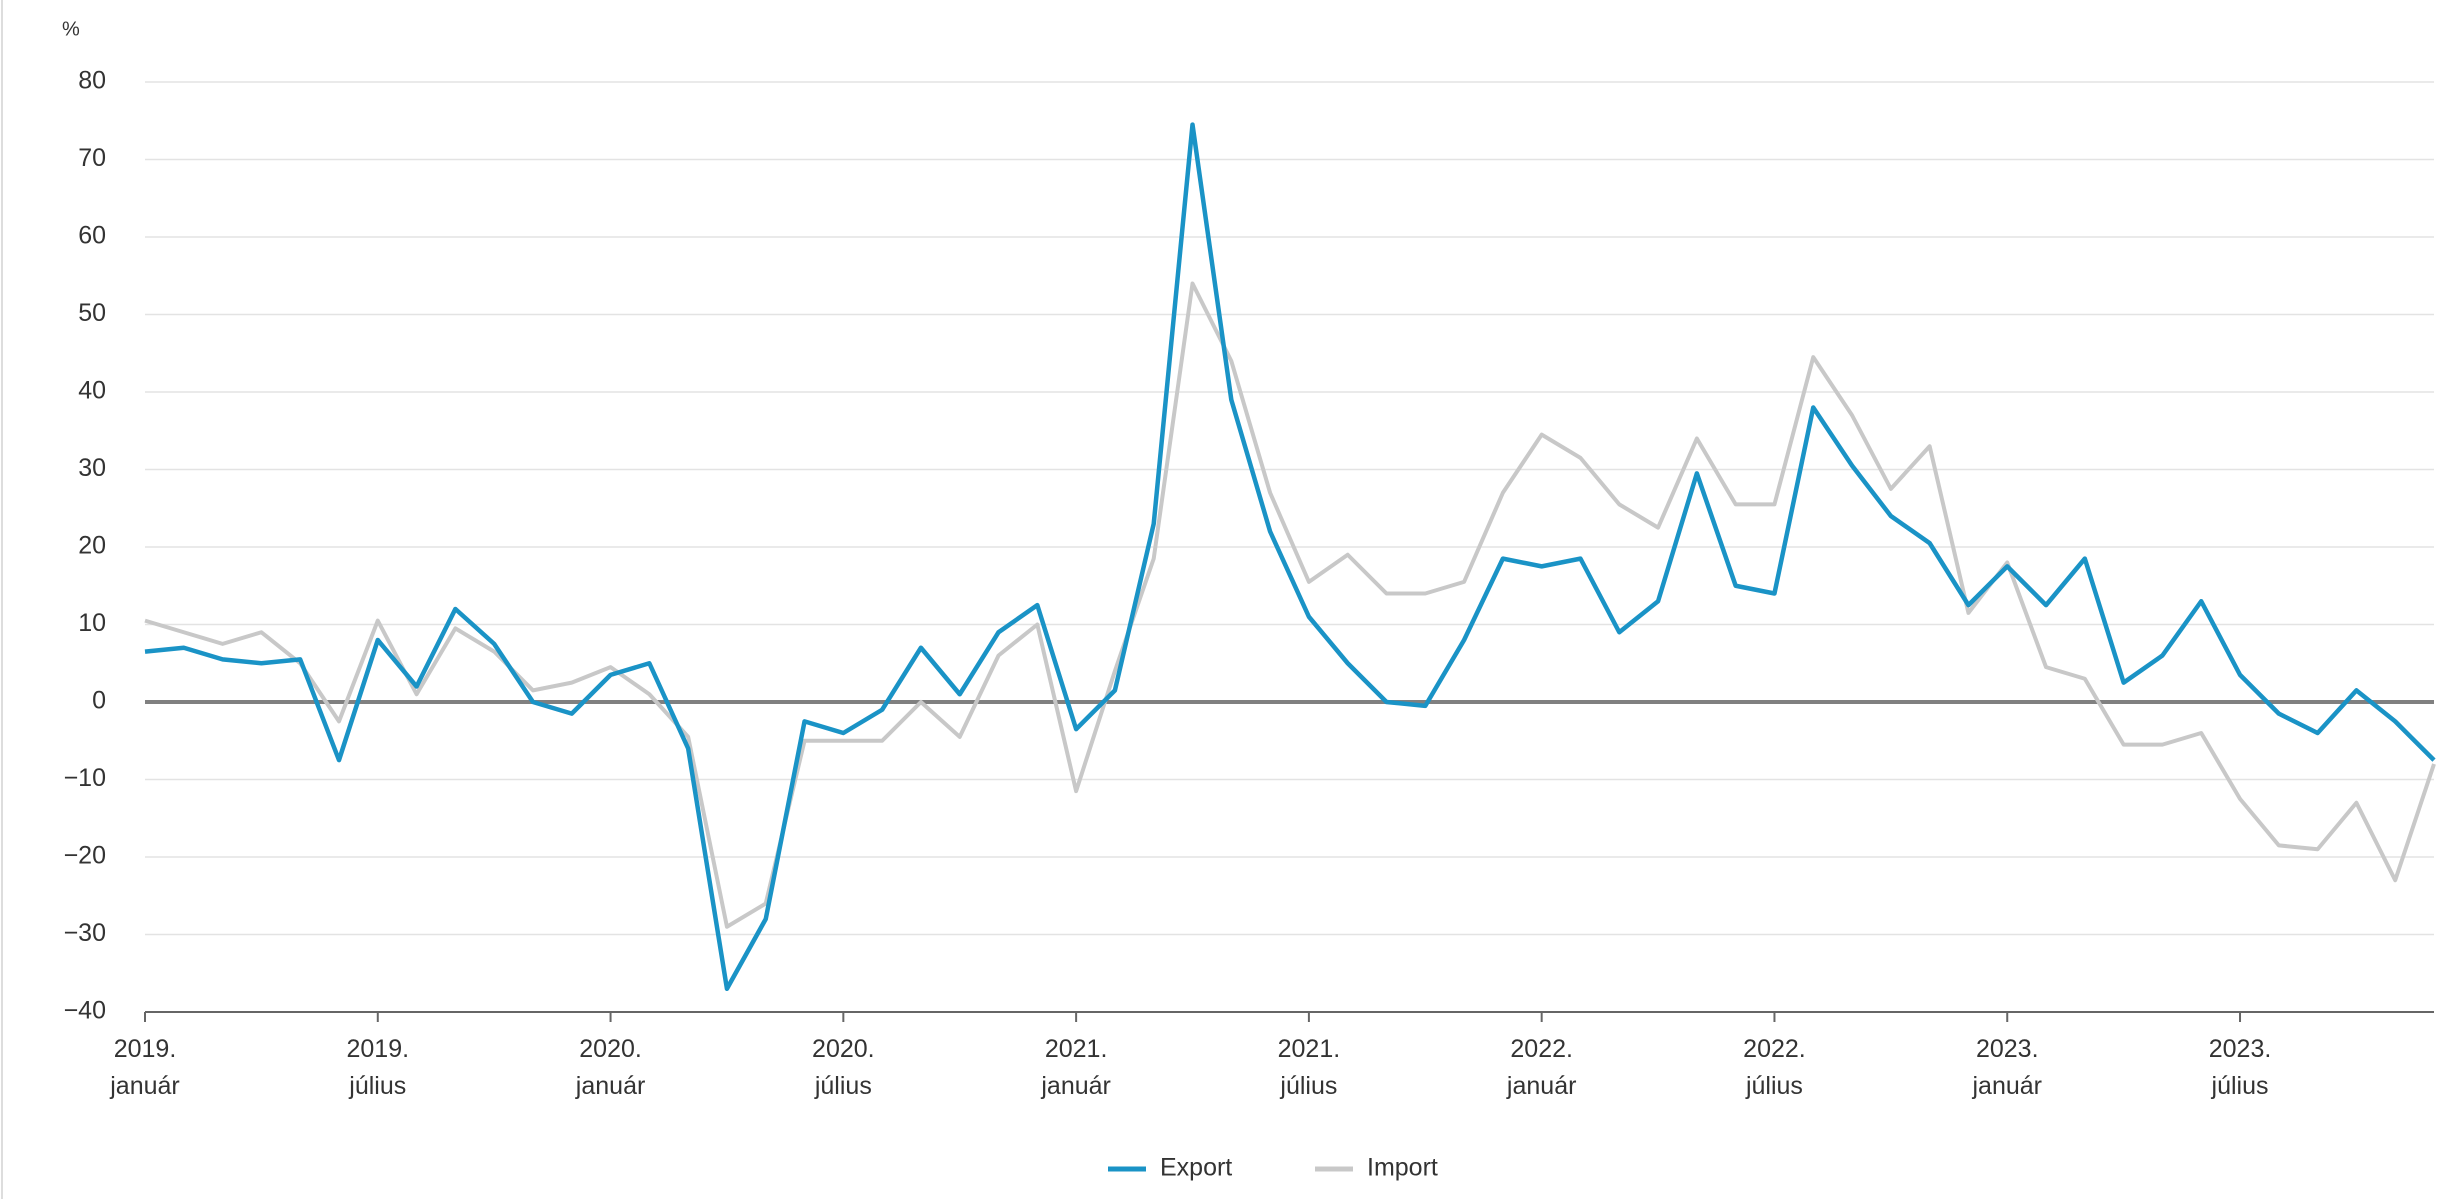 The width and height of the screenshot is (2437, 1199). What do you see at coordinates (1075, 1067) in the screenshot?
I see `x-tick-label: 2021. január` at bounding box center [1075, 1067].